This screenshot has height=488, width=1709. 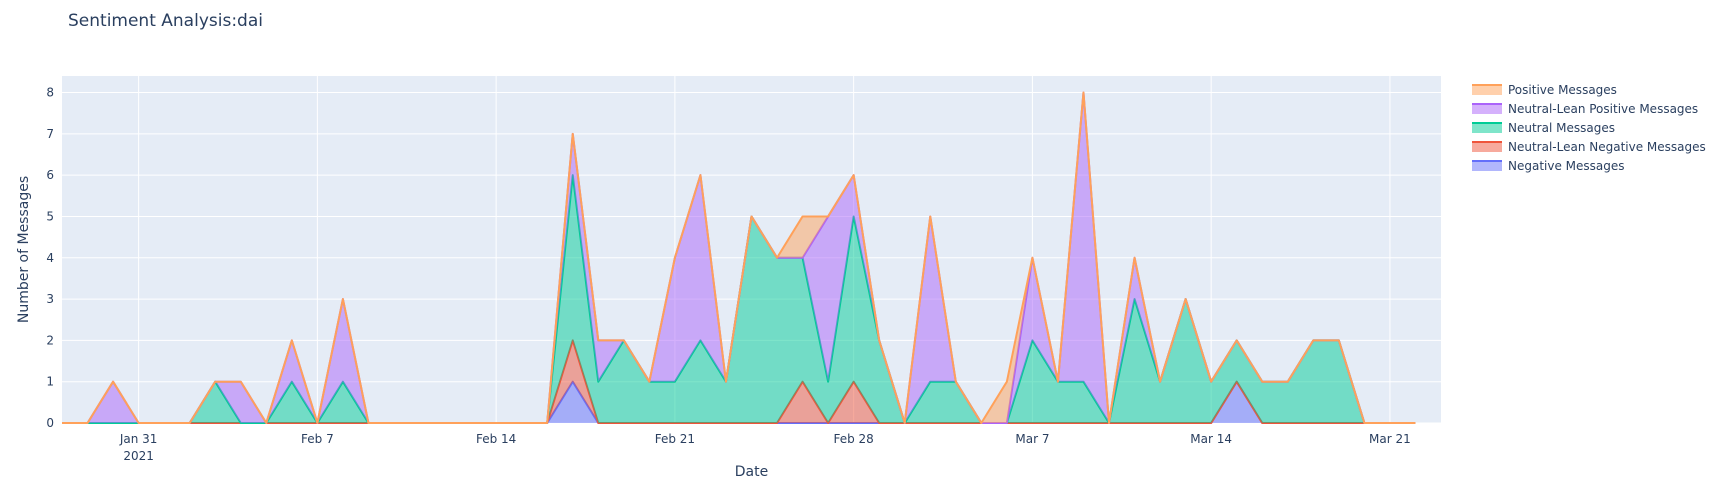 I want to click on x-tick-label: Mar 7, so click(x=1032, y=439).